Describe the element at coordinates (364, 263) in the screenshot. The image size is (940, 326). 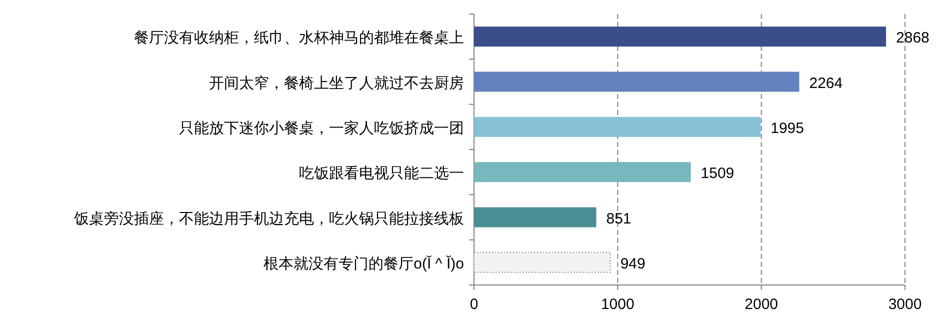
I see `y-tick-label: 根本就没有专门的餐厅o(Ĭ ^ Ĭ)o` at that location.